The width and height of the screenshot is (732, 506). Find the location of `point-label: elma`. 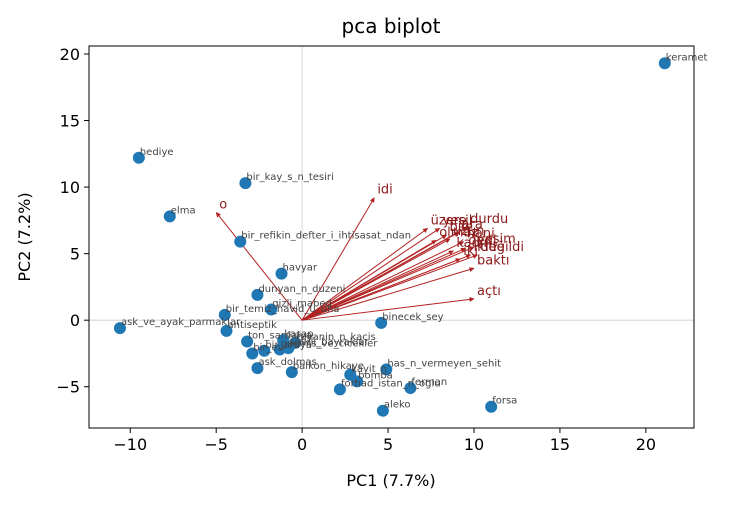

point-label: elma is located at coordinates (183, 210).